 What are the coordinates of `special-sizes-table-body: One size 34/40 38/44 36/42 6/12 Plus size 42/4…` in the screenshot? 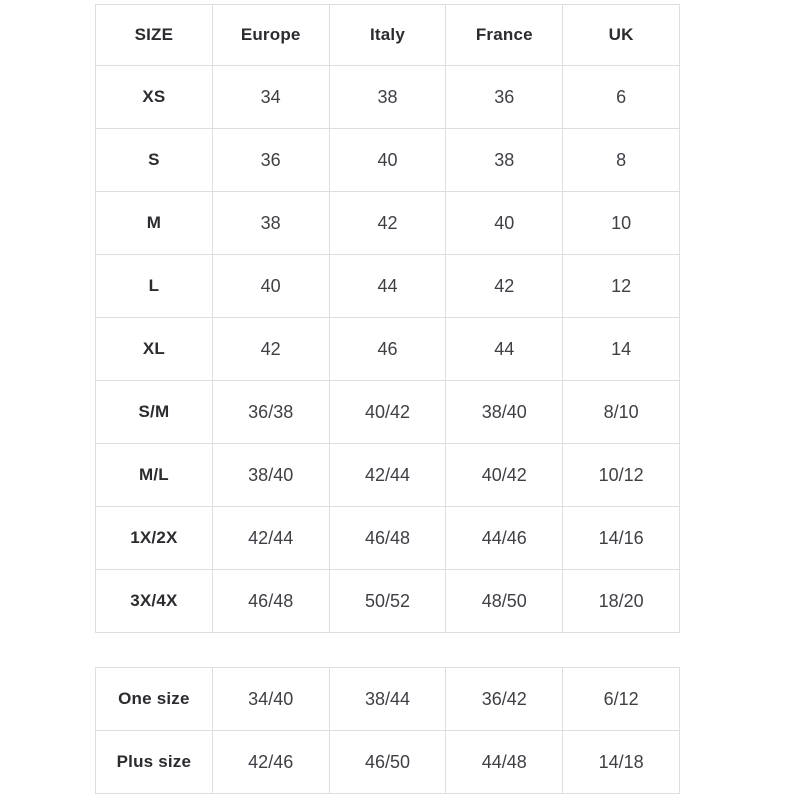 It's located at (387, 730).